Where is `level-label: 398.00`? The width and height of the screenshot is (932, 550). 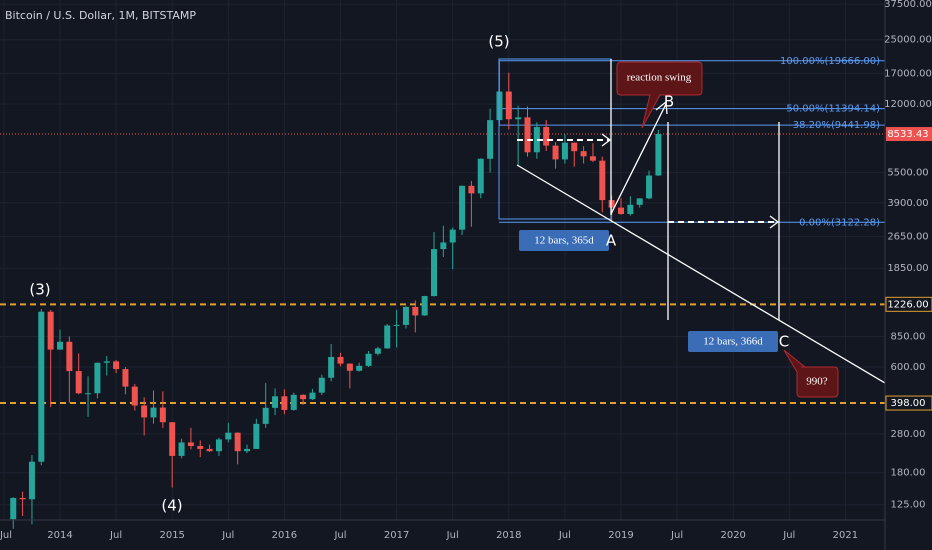
level-label: 398.00 is located at coordinates (908, 403).